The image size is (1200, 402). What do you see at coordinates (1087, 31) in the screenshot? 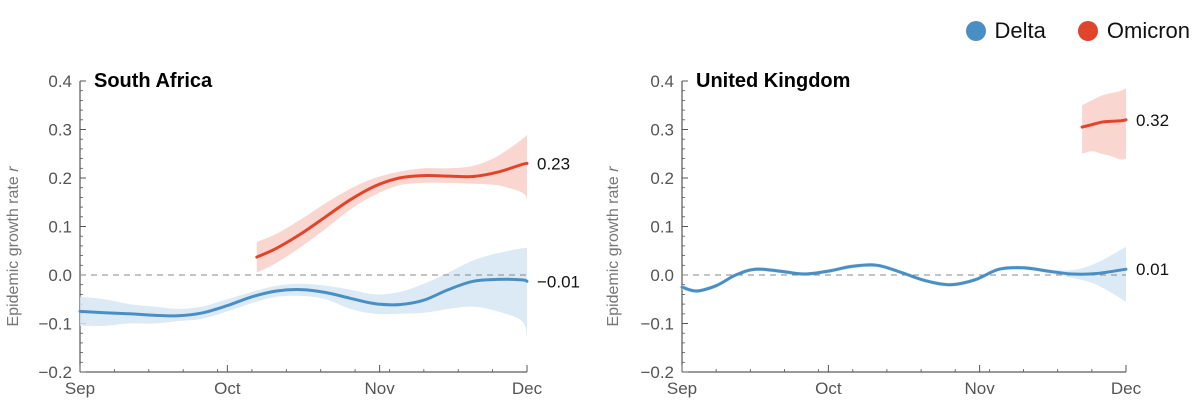
I see `omicron-dot-icon` at bounding box center [1087, 31].